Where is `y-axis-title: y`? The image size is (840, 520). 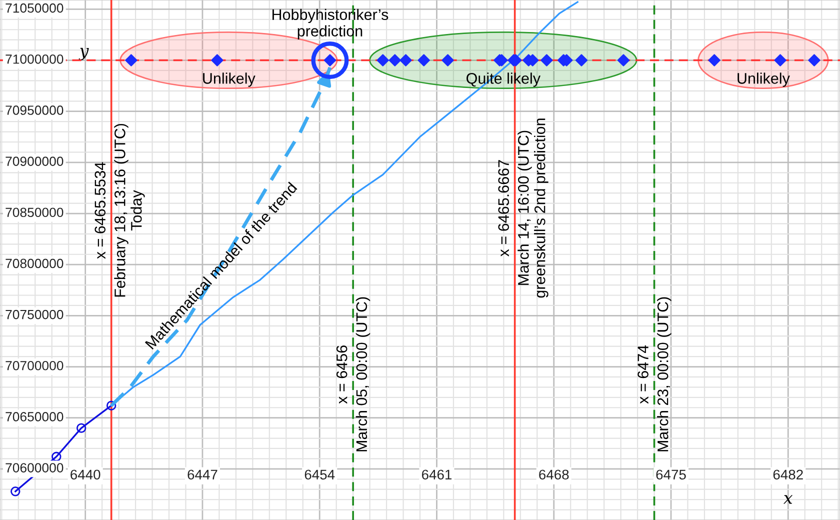
y-axis-title: y is located at coordinates (83, 54).